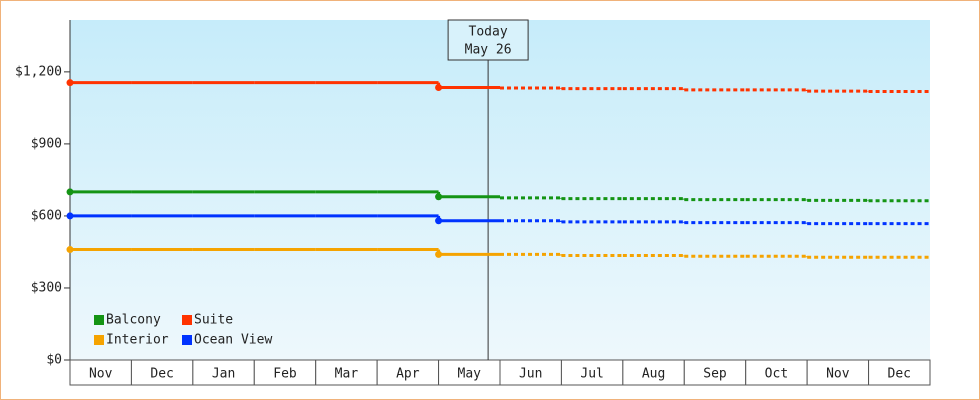 Image resolution: width=980 pixels, height=400 pixels. I want to click on x-tick-label: Jan, so click(223, 374).